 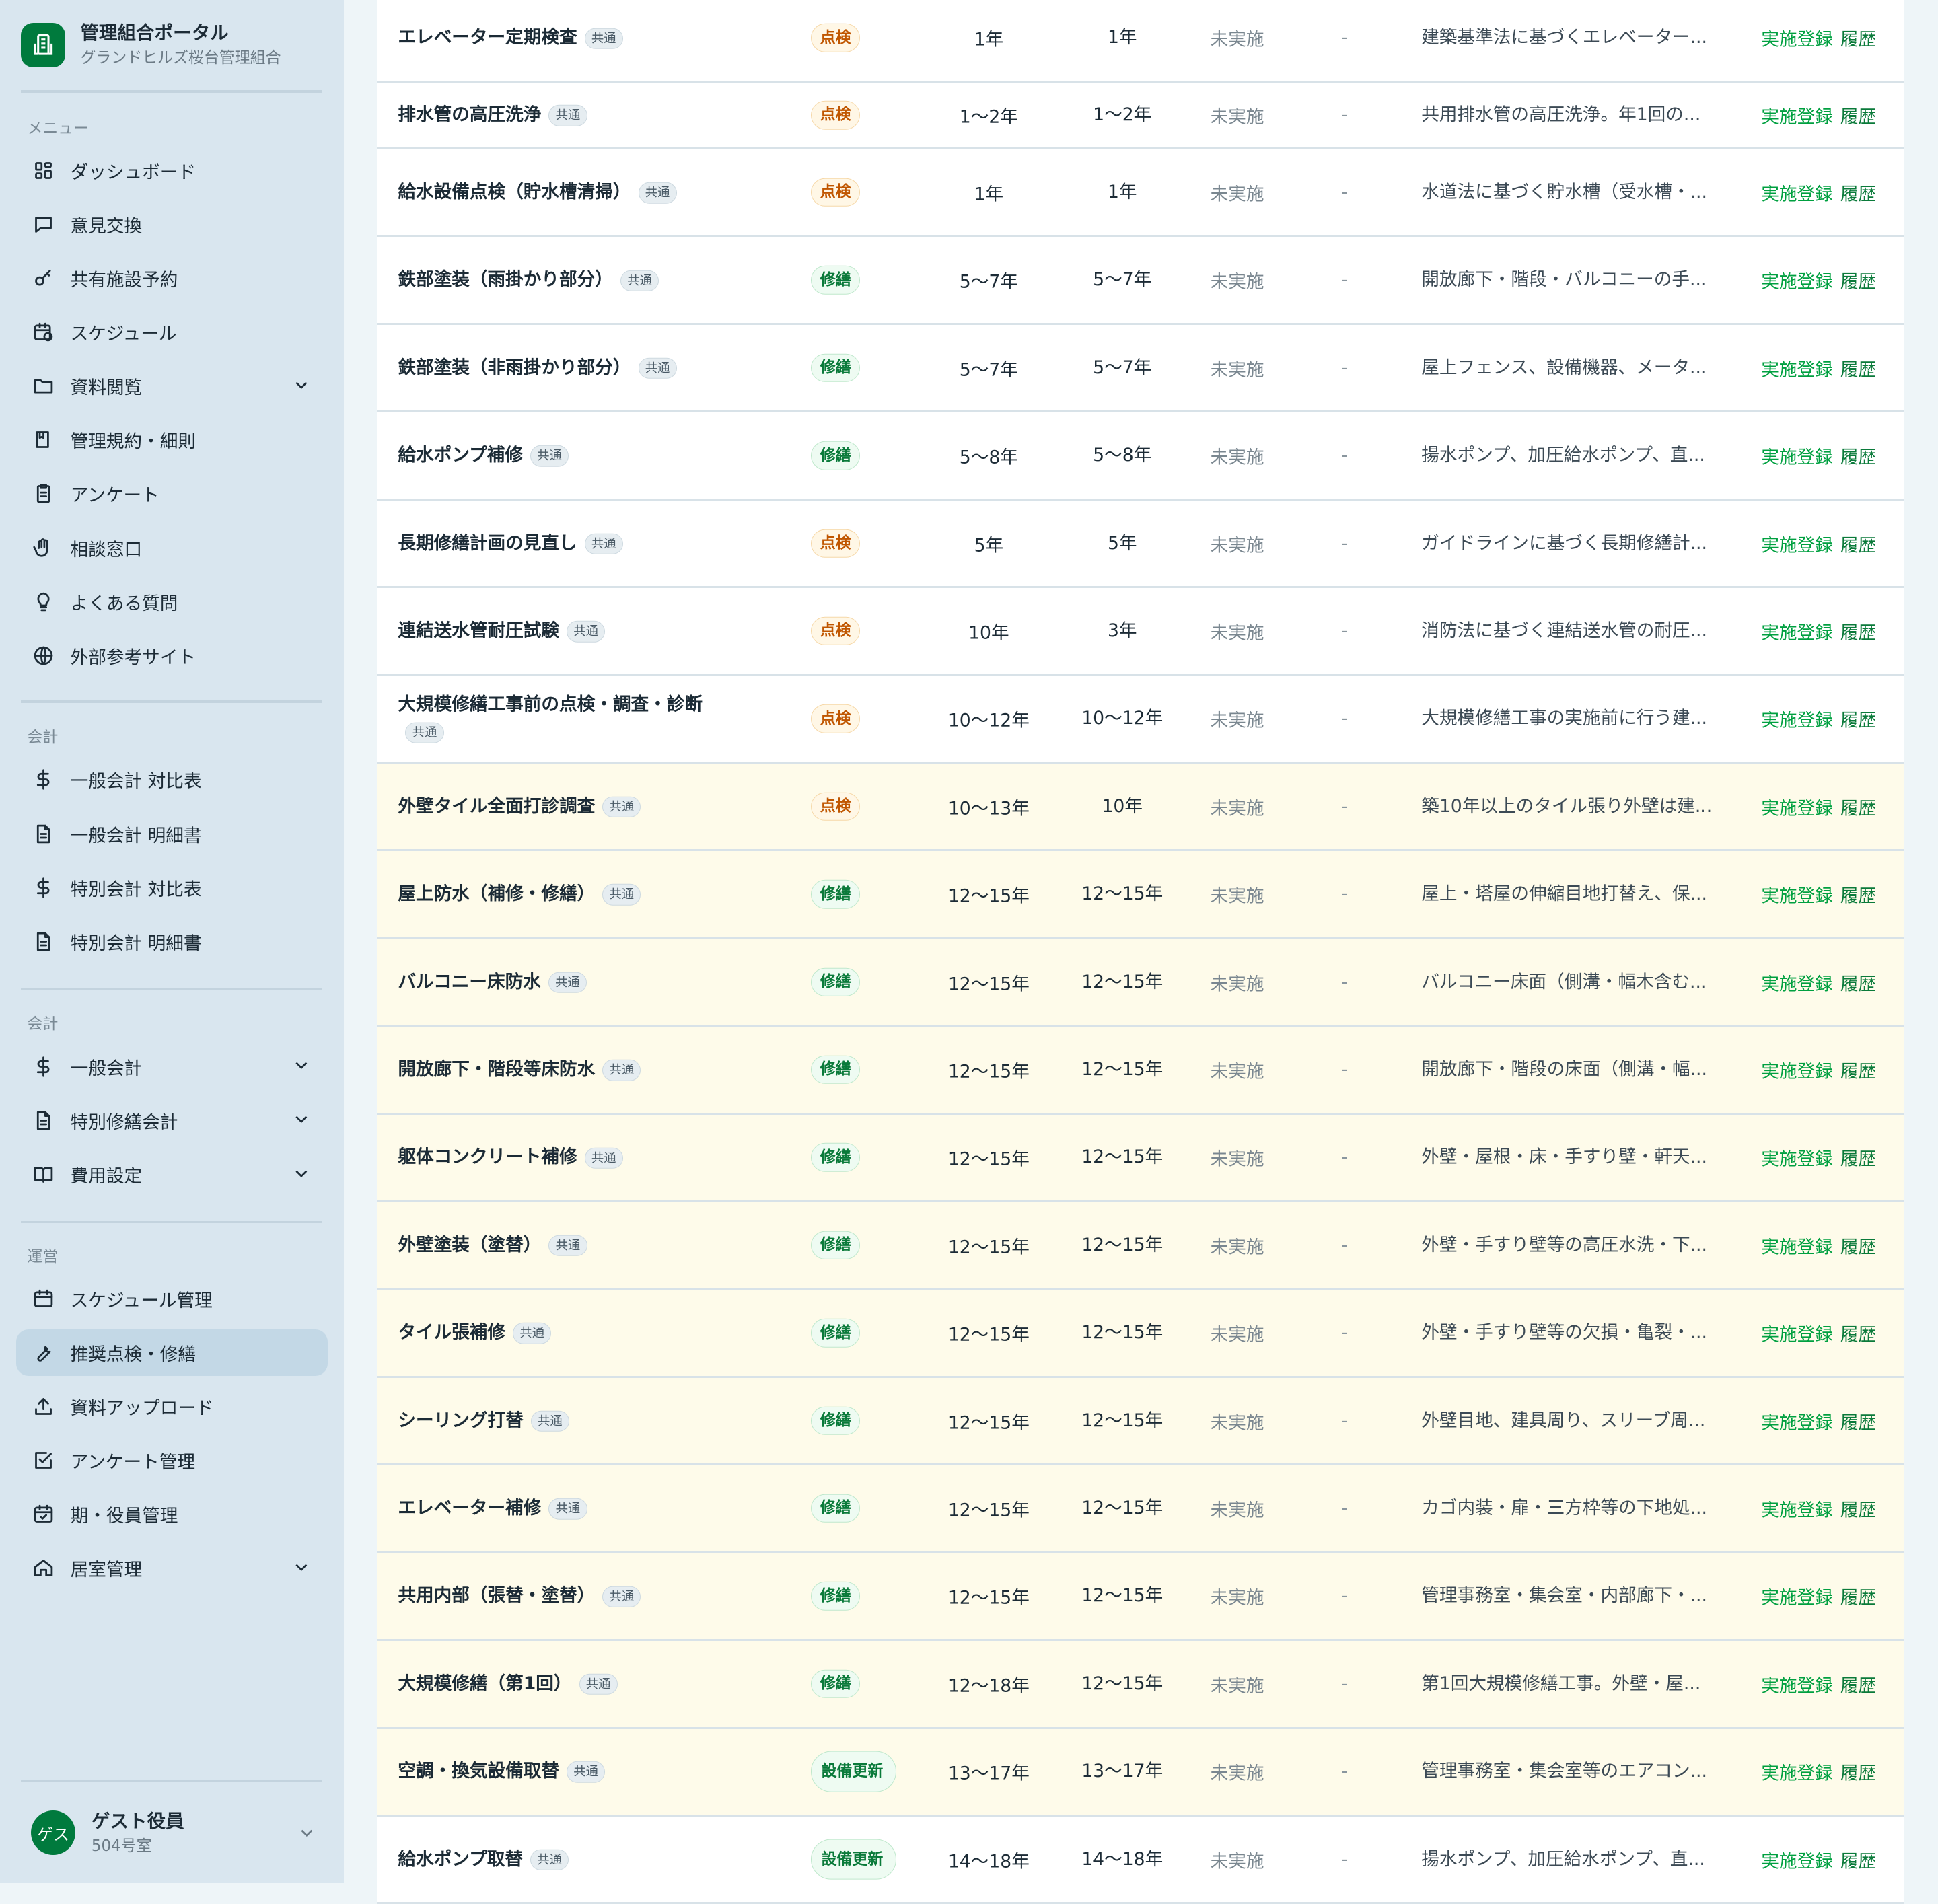 What do you see at coordinates (172, 1460) in the screenshot?
I see `sidebar-item: アンケート管理` at bounding box center [172, 1460].